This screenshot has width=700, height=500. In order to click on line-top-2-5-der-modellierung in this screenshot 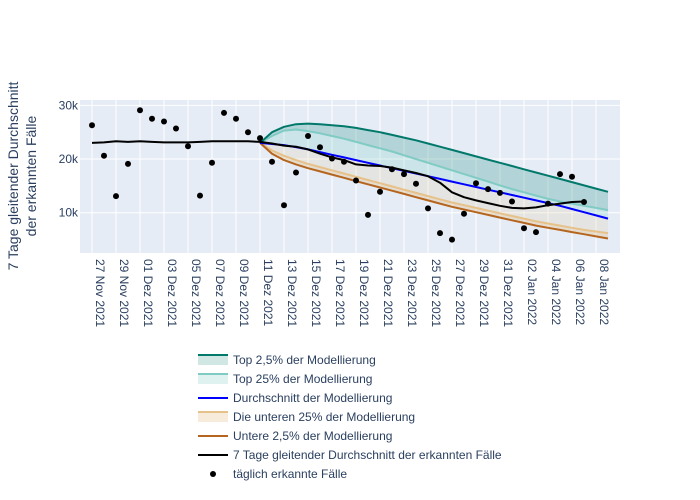, I will do `click(434, 157)`.